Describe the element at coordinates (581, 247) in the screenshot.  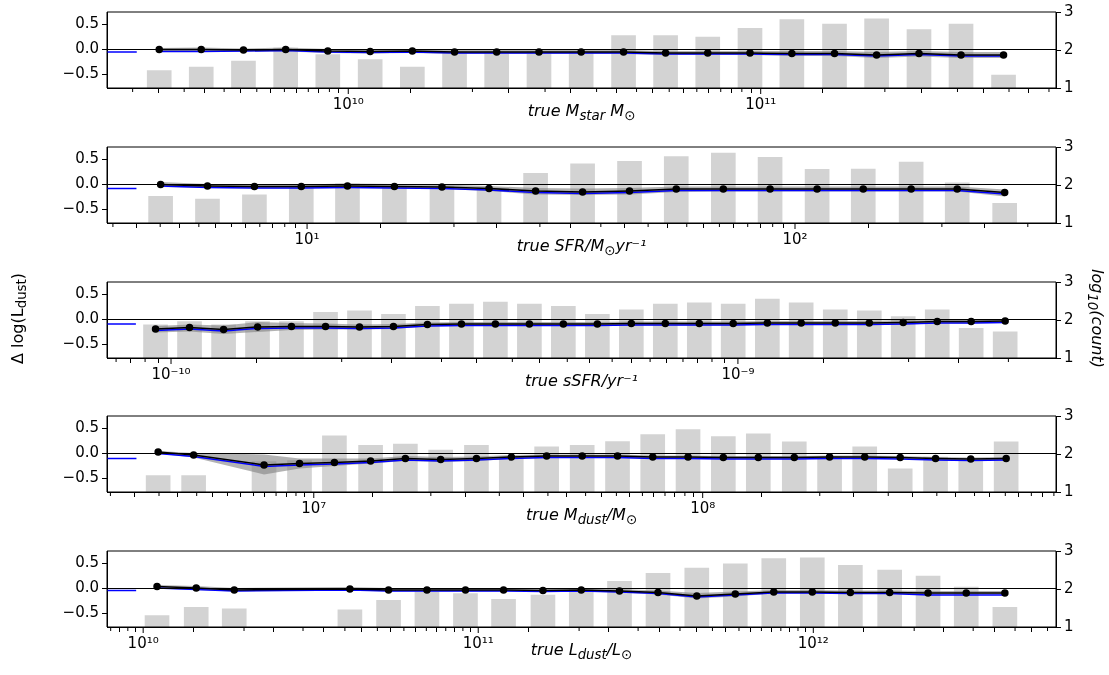
I see `x-axis-title: true SFR/M$_{⊙}$yr⁻¹` at that location.